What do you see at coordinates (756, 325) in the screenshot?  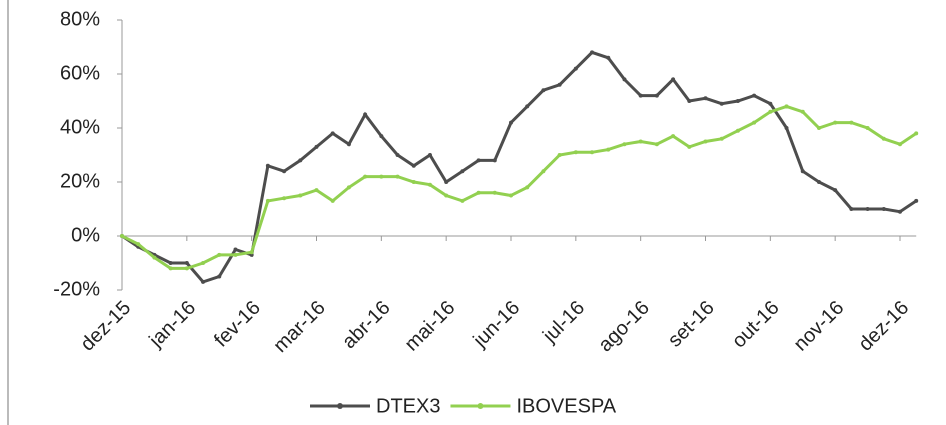 I see `x-tick-label: out-16` at bounding box center [756, 325].